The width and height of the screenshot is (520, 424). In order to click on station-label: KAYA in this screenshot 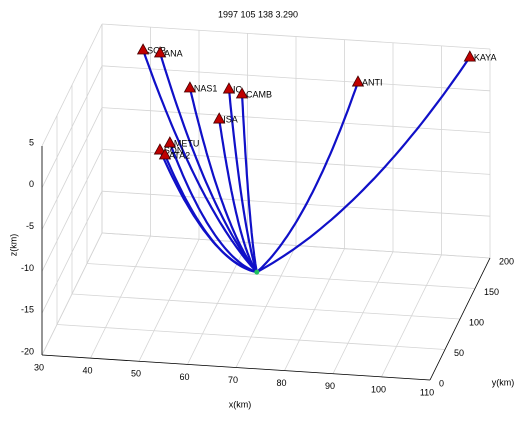, I will do `click(485, 57)`.